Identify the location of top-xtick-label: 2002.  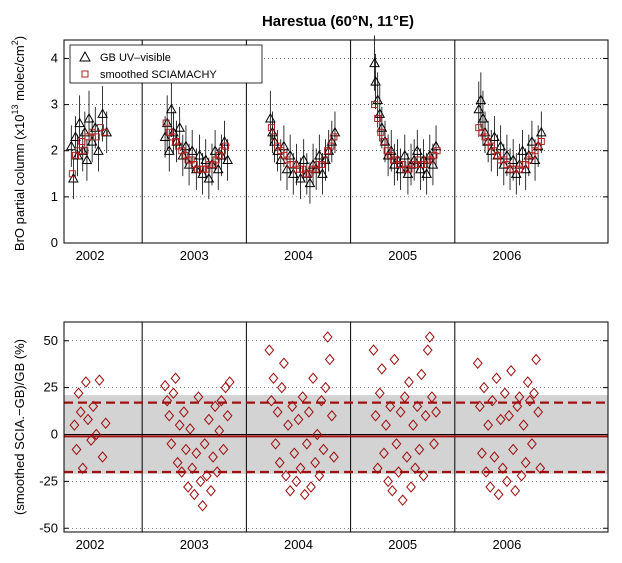
(90, 255).